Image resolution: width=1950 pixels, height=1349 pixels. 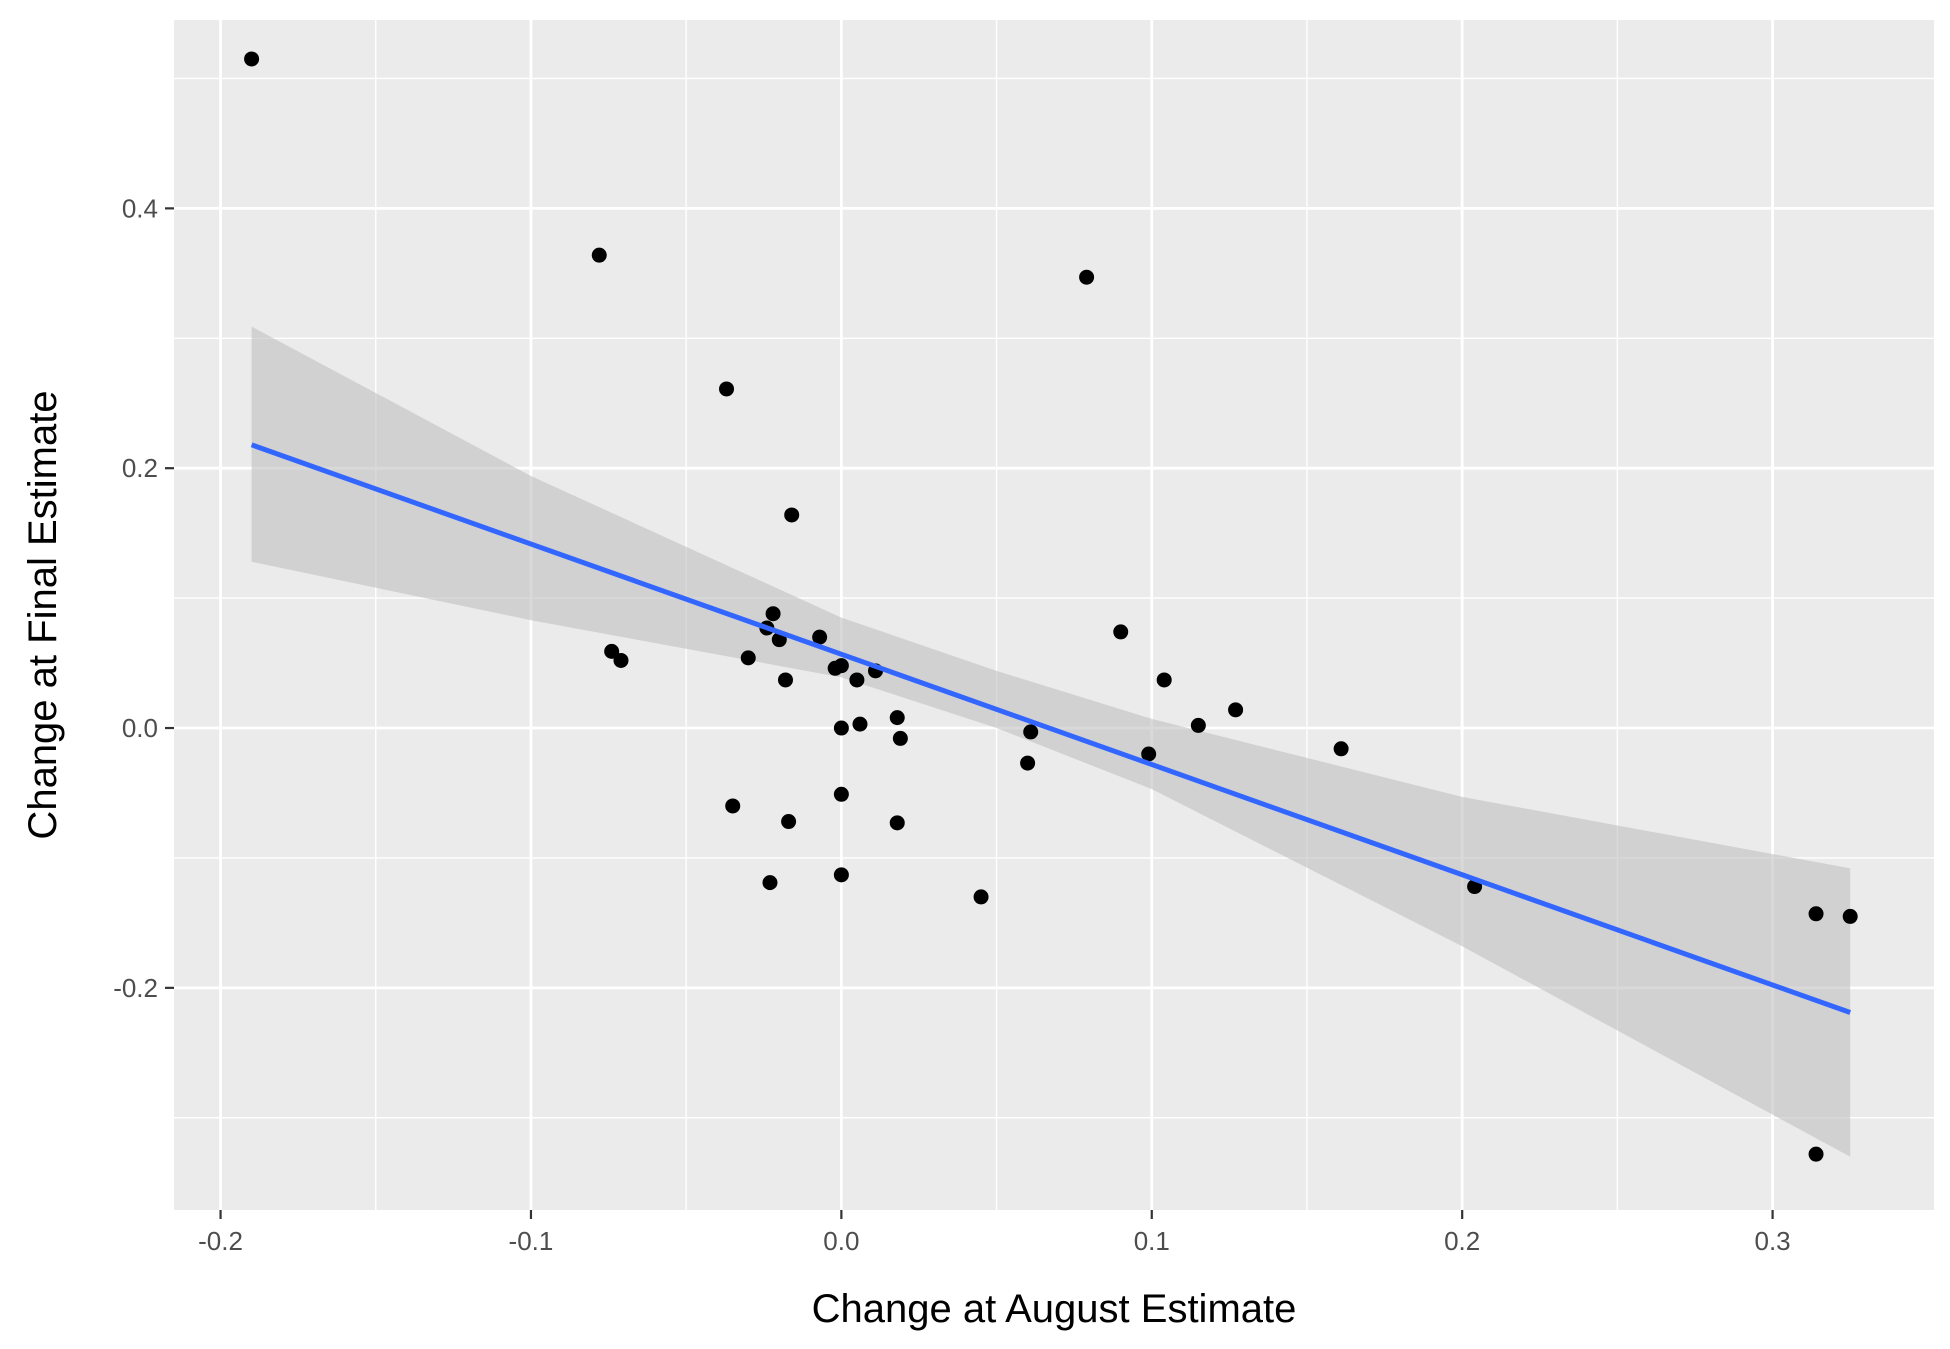 I want to click on x-tick-label: 0.1, so click(x=1152, y=1241).